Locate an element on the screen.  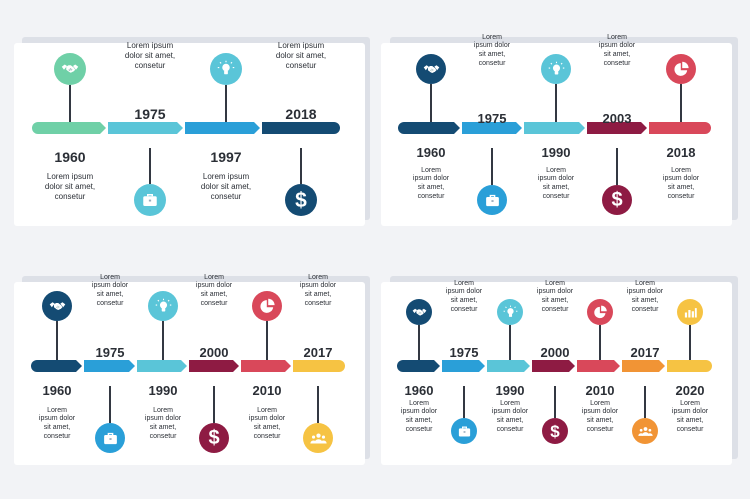
panel-1-timeline-segment is located at coordinates (69, 128).